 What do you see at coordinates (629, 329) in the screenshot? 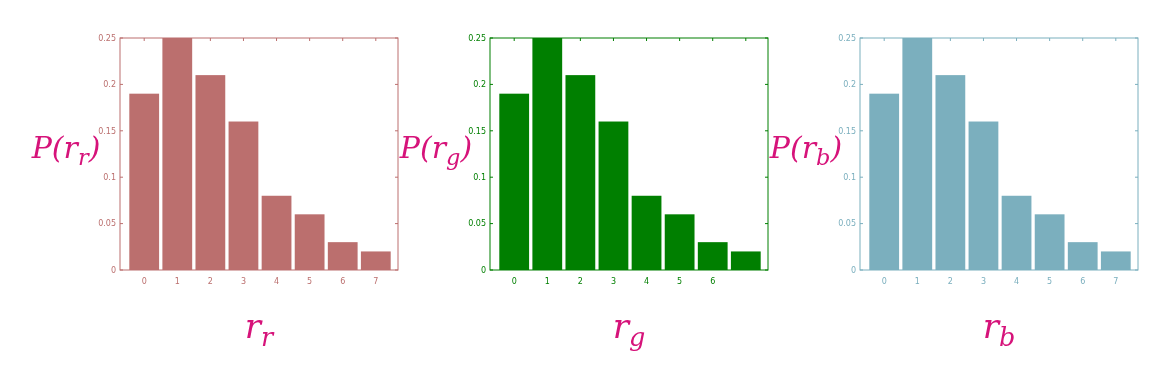
I see `x-axis-title: r$_{g}$` at bounding box center [629, 329].